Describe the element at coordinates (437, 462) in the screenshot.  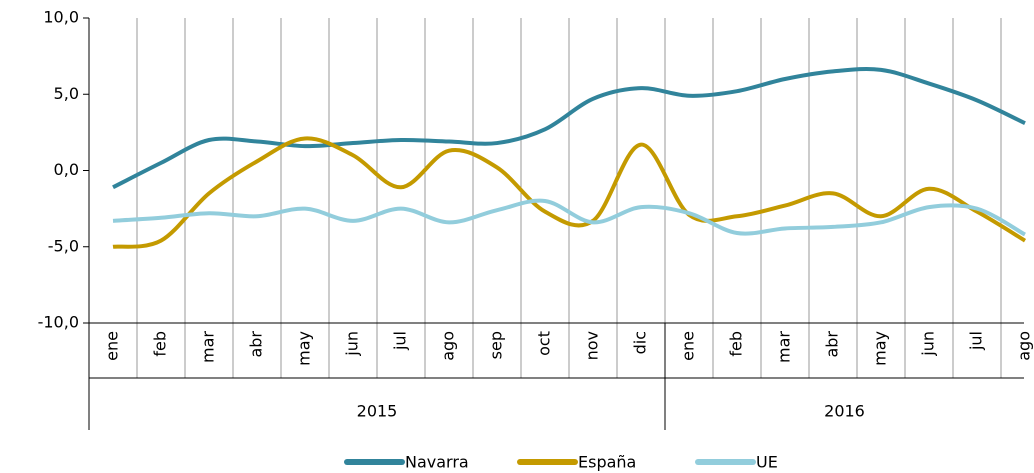
I see `legend-label: Navarra` at that location.